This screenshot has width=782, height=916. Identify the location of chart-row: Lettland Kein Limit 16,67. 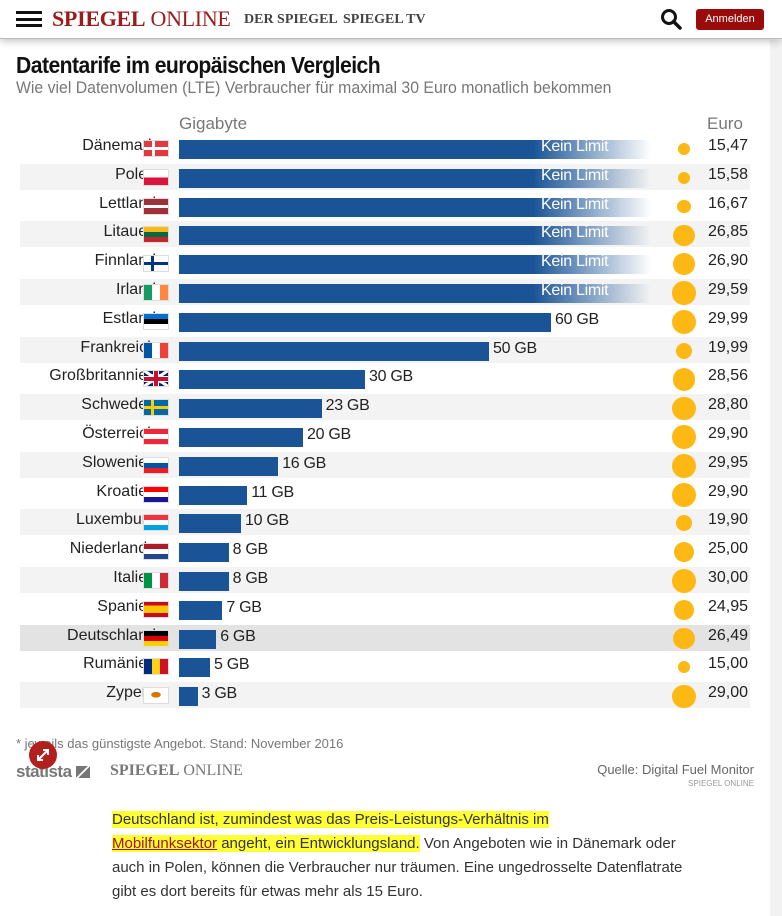
(385, 206).